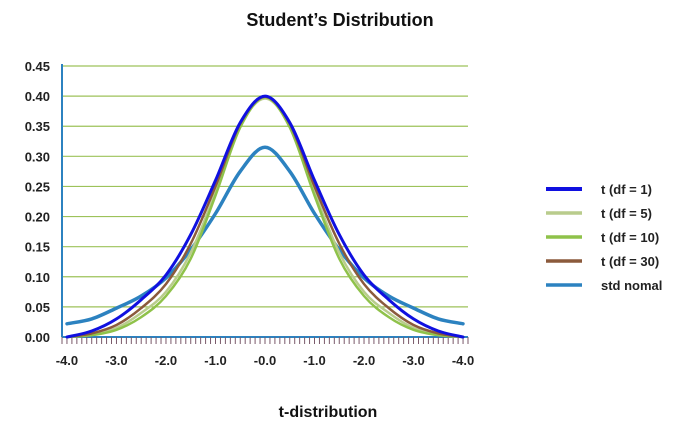 This screenshot has width=700, height=428. I want to click on y-tick-label: 0.35, so click(37, 126).